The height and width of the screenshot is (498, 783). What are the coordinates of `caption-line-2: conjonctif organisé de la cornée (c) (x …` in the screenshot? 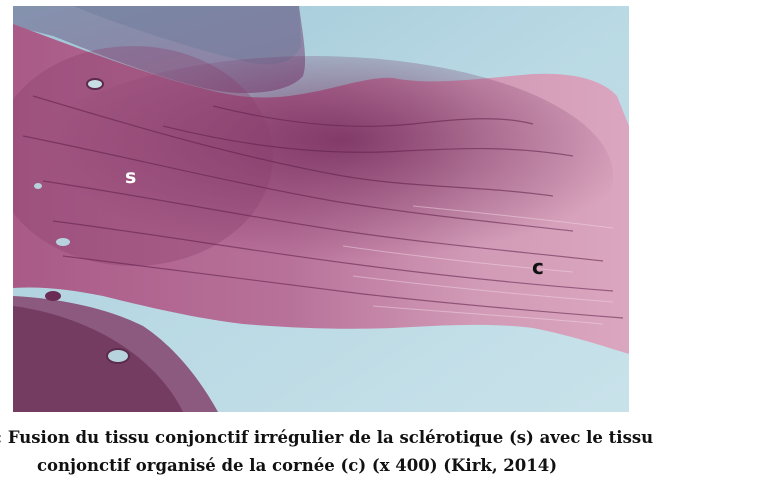 It's located at (297, 465).